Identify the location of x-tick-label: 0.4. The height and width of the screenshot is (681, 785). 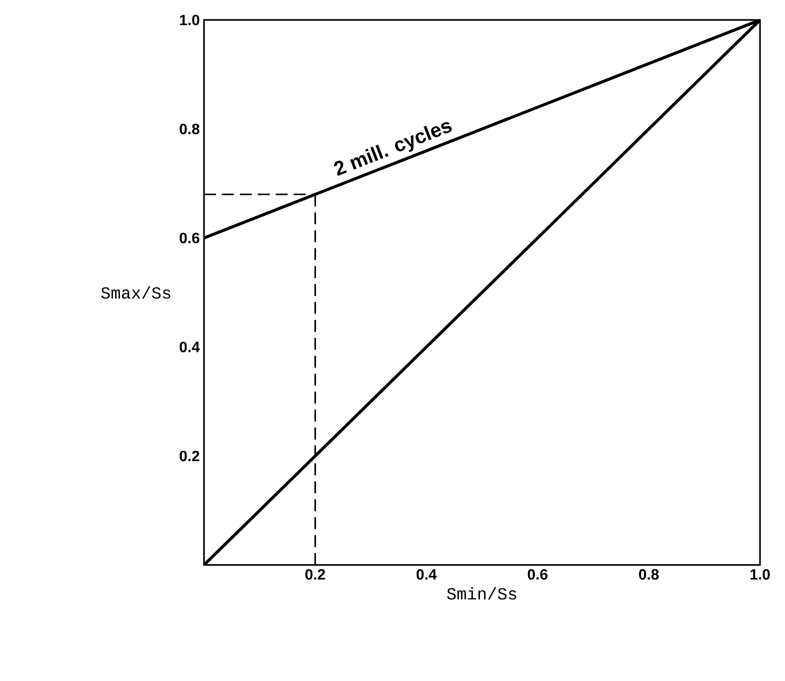
(426, 574).